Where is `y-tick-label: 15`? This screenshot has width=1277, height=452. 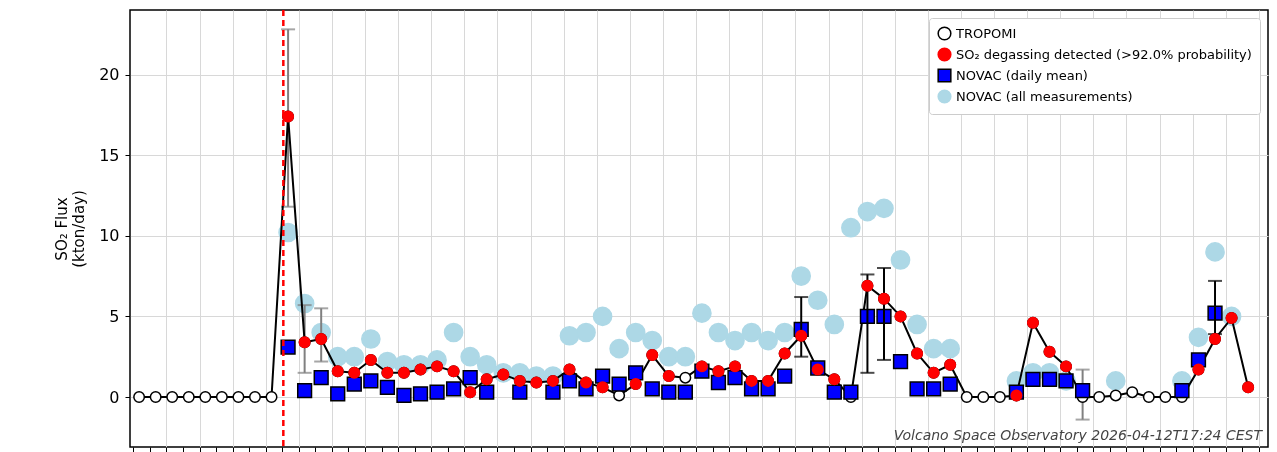
y-tick-label: 15 is located at coordinates (109, 155).